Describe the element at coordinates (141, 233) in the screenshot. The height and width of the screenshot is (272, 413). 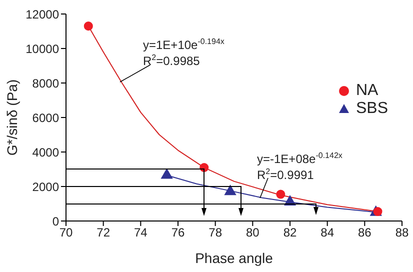
I see `x-tick-label: 74` at that location.